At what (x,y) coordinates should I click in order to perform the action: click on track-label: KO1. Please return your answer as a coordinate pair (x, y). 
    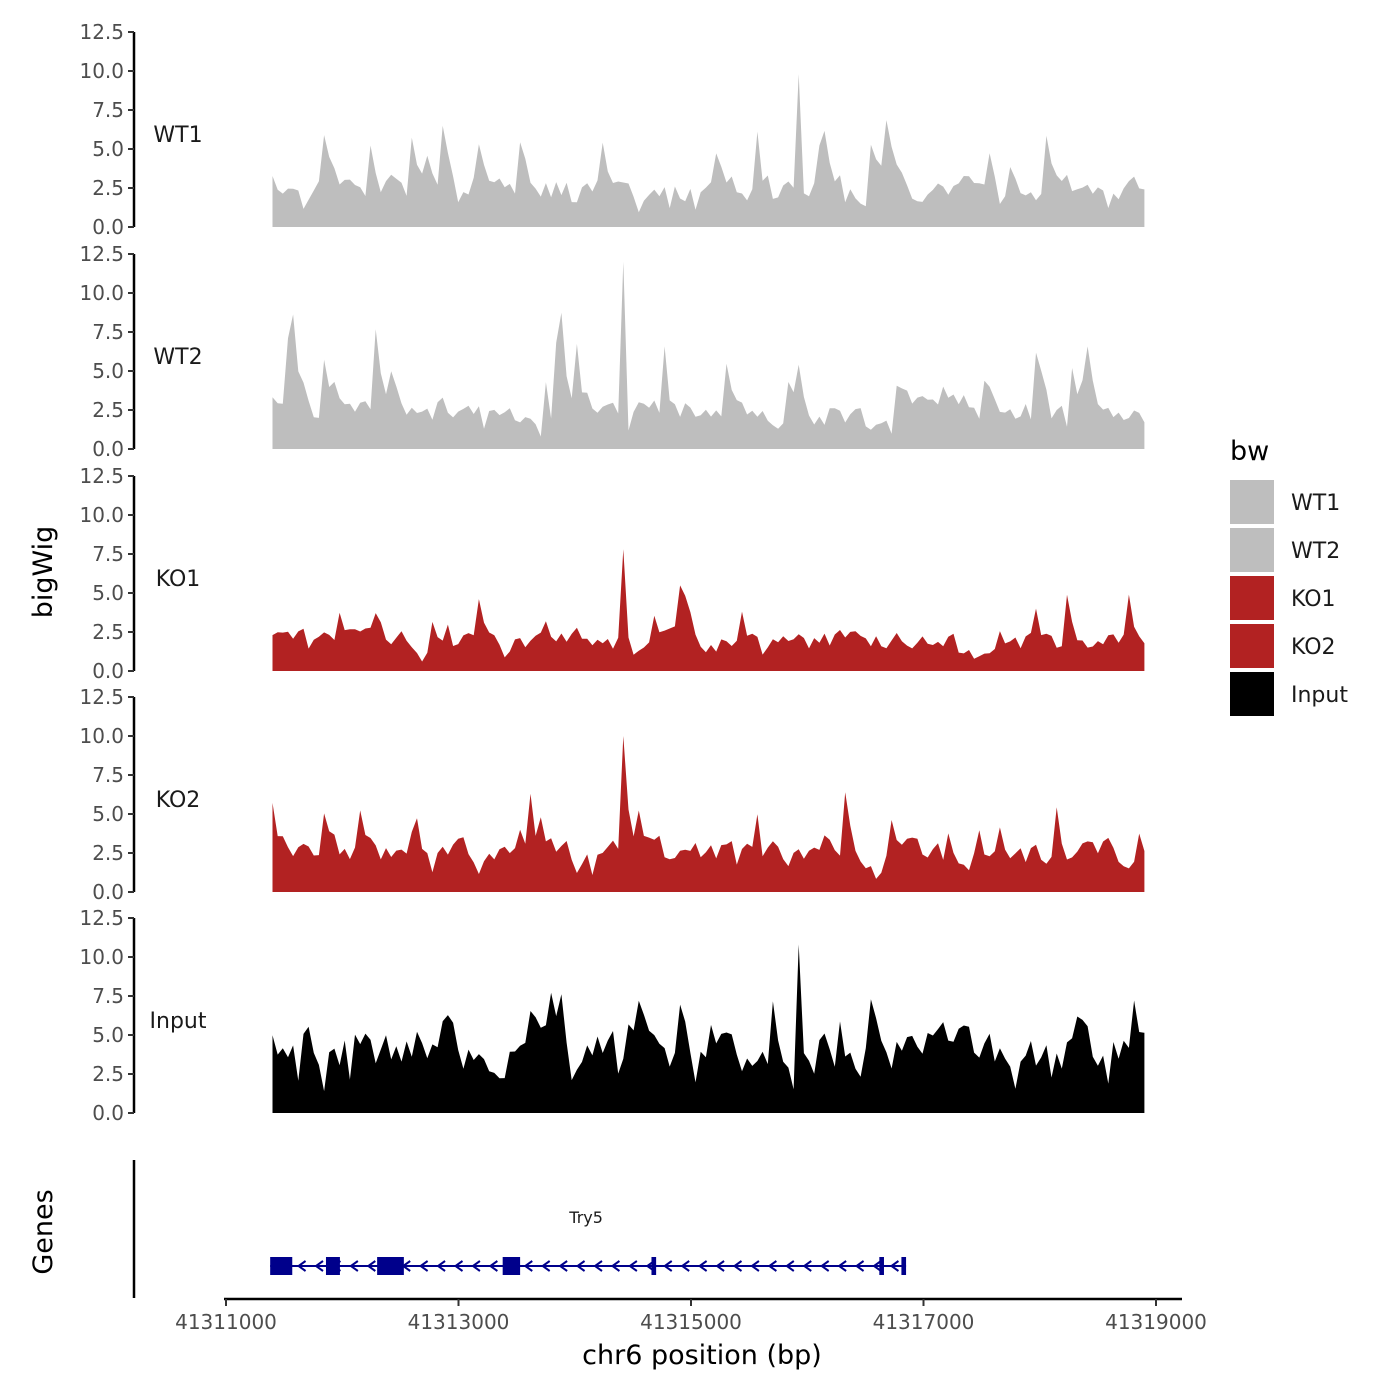
    Looking at the image, I should click on (178, 579).